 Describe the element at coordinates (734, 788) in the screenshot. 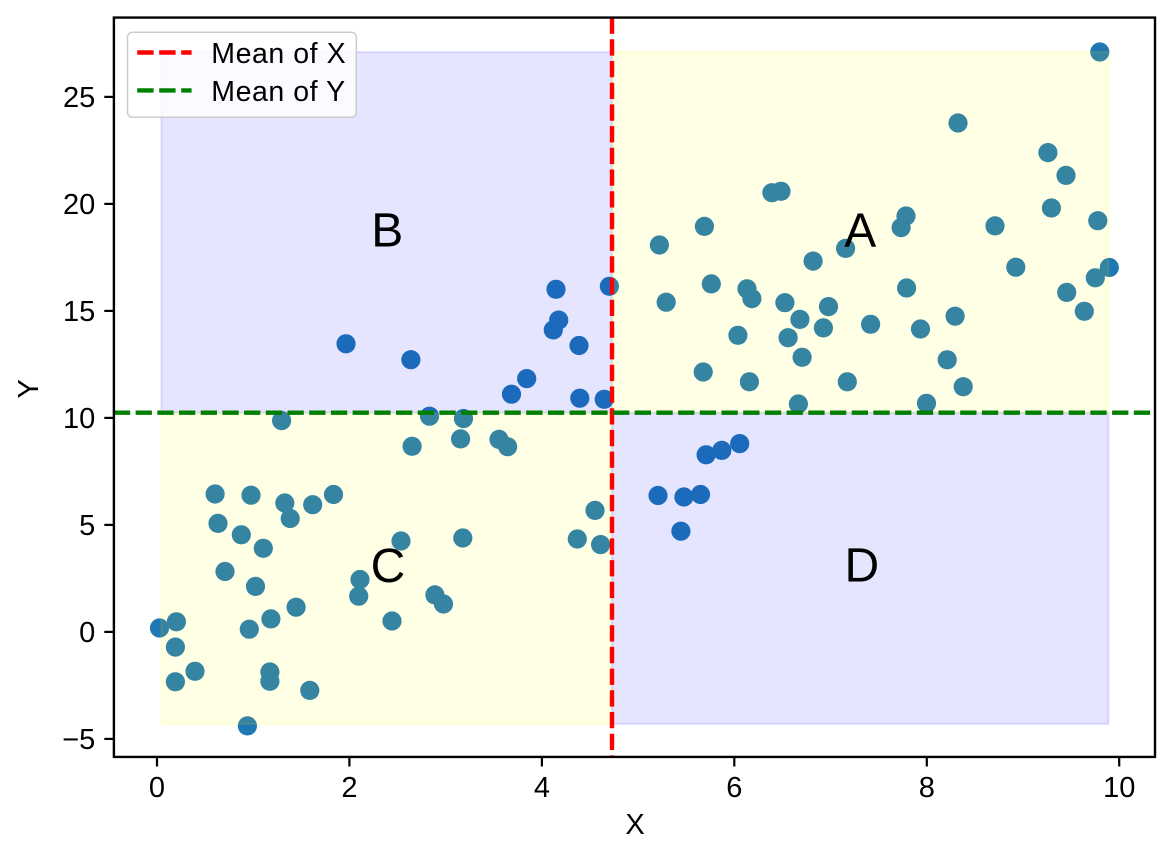

I see `svg-text: 6` at that location.